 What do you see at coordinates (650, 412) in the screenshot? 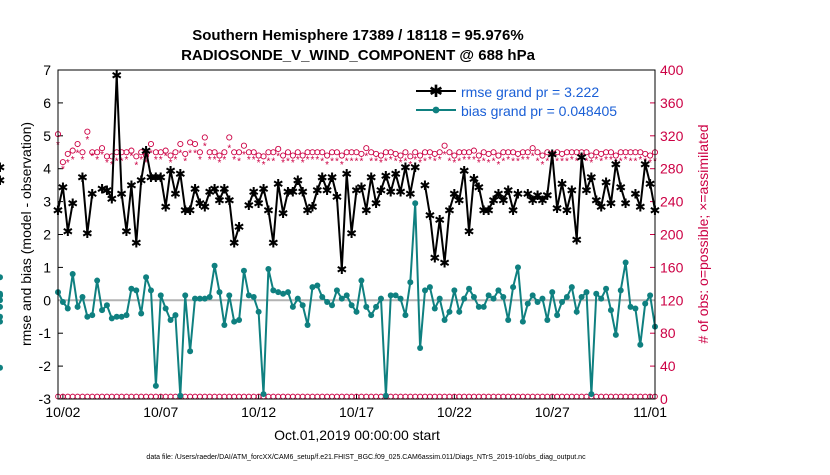
I see `x-tick-label: 11/01` at bounding box center [650, 412].